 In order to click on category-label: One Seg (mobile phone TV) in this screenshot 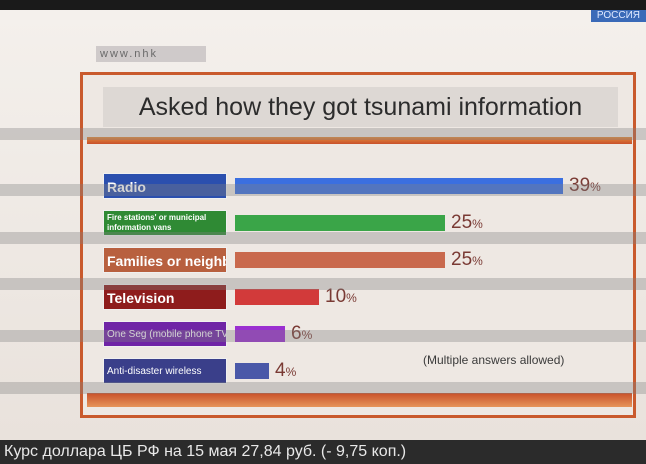, I will do `click(165, 334)`.